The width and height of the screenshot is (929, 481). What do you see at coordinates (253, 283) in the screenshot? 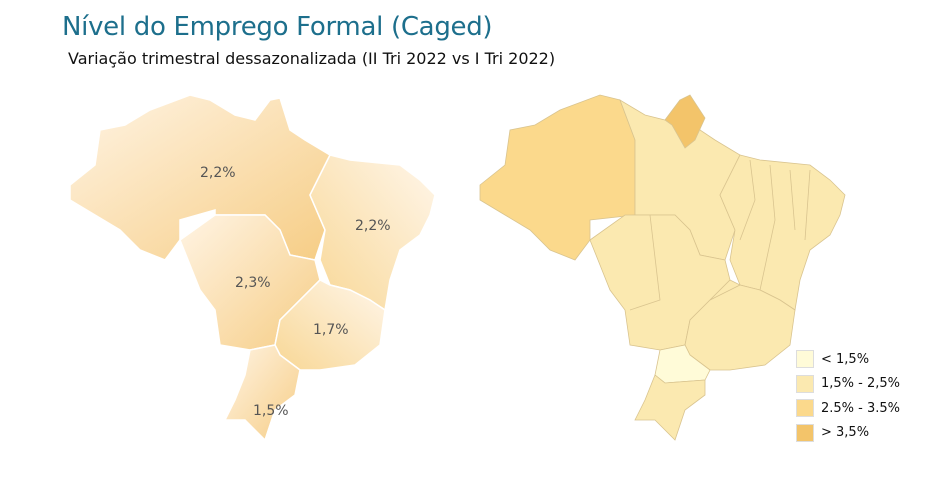
I see `value-centro-oeste: 2,3%` at bounding box center [253, 283].